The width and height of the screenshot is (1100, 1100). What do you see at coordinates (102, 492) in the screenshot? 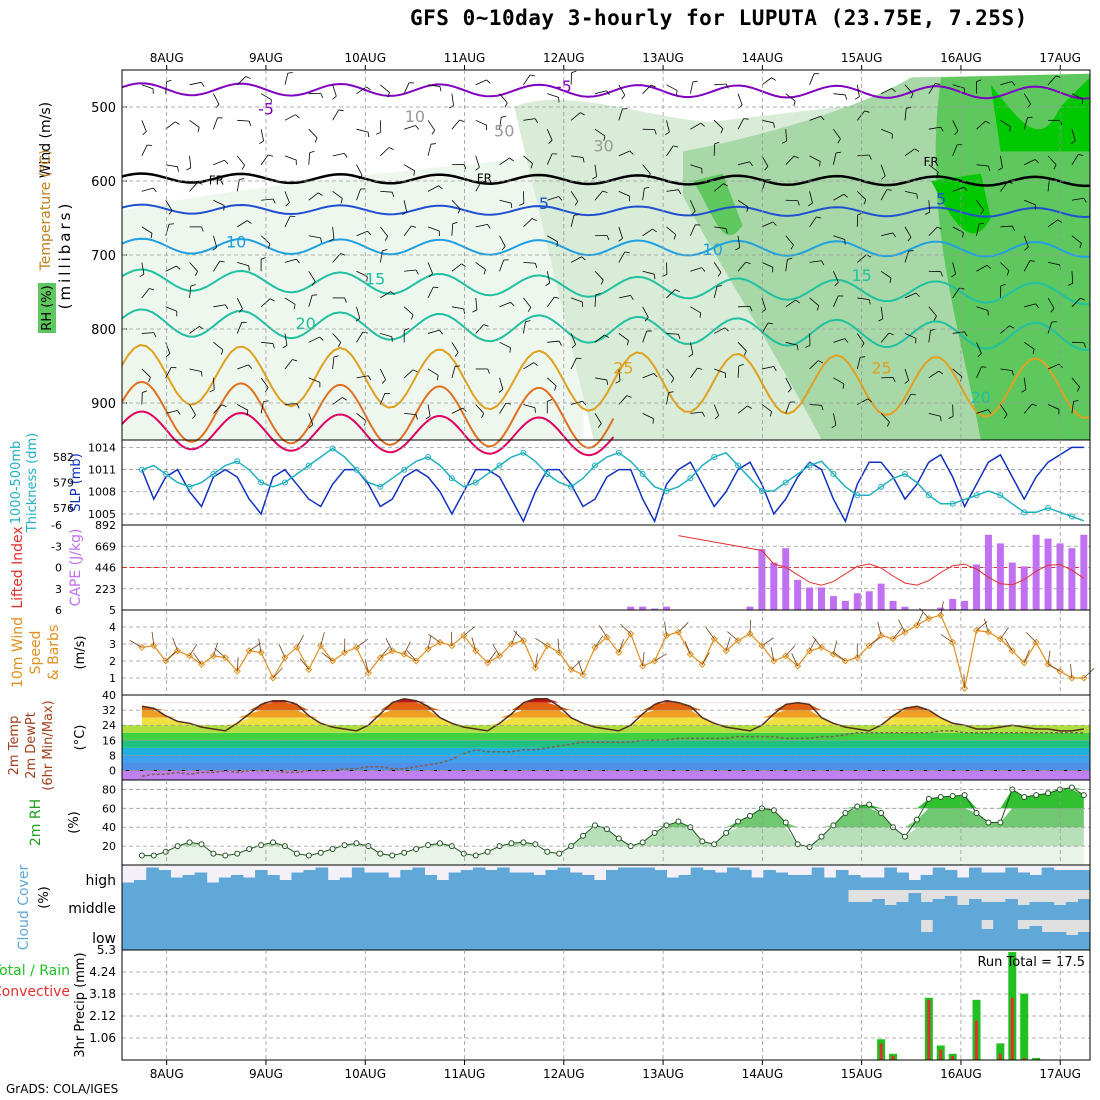
I see `y-tick-label-right: 1008` at bounding box center [102, 492].